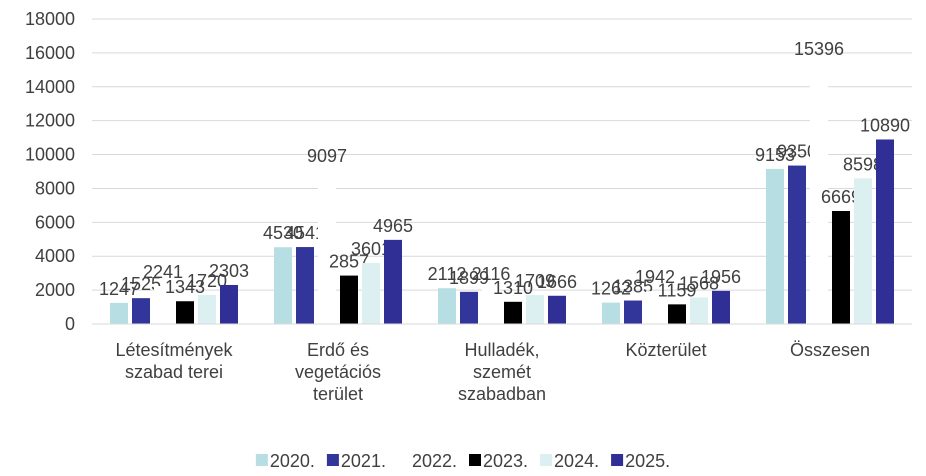 The width and height of the screenshot is (926, 476). I want to click on value-label: 8598, so click(863, 164).